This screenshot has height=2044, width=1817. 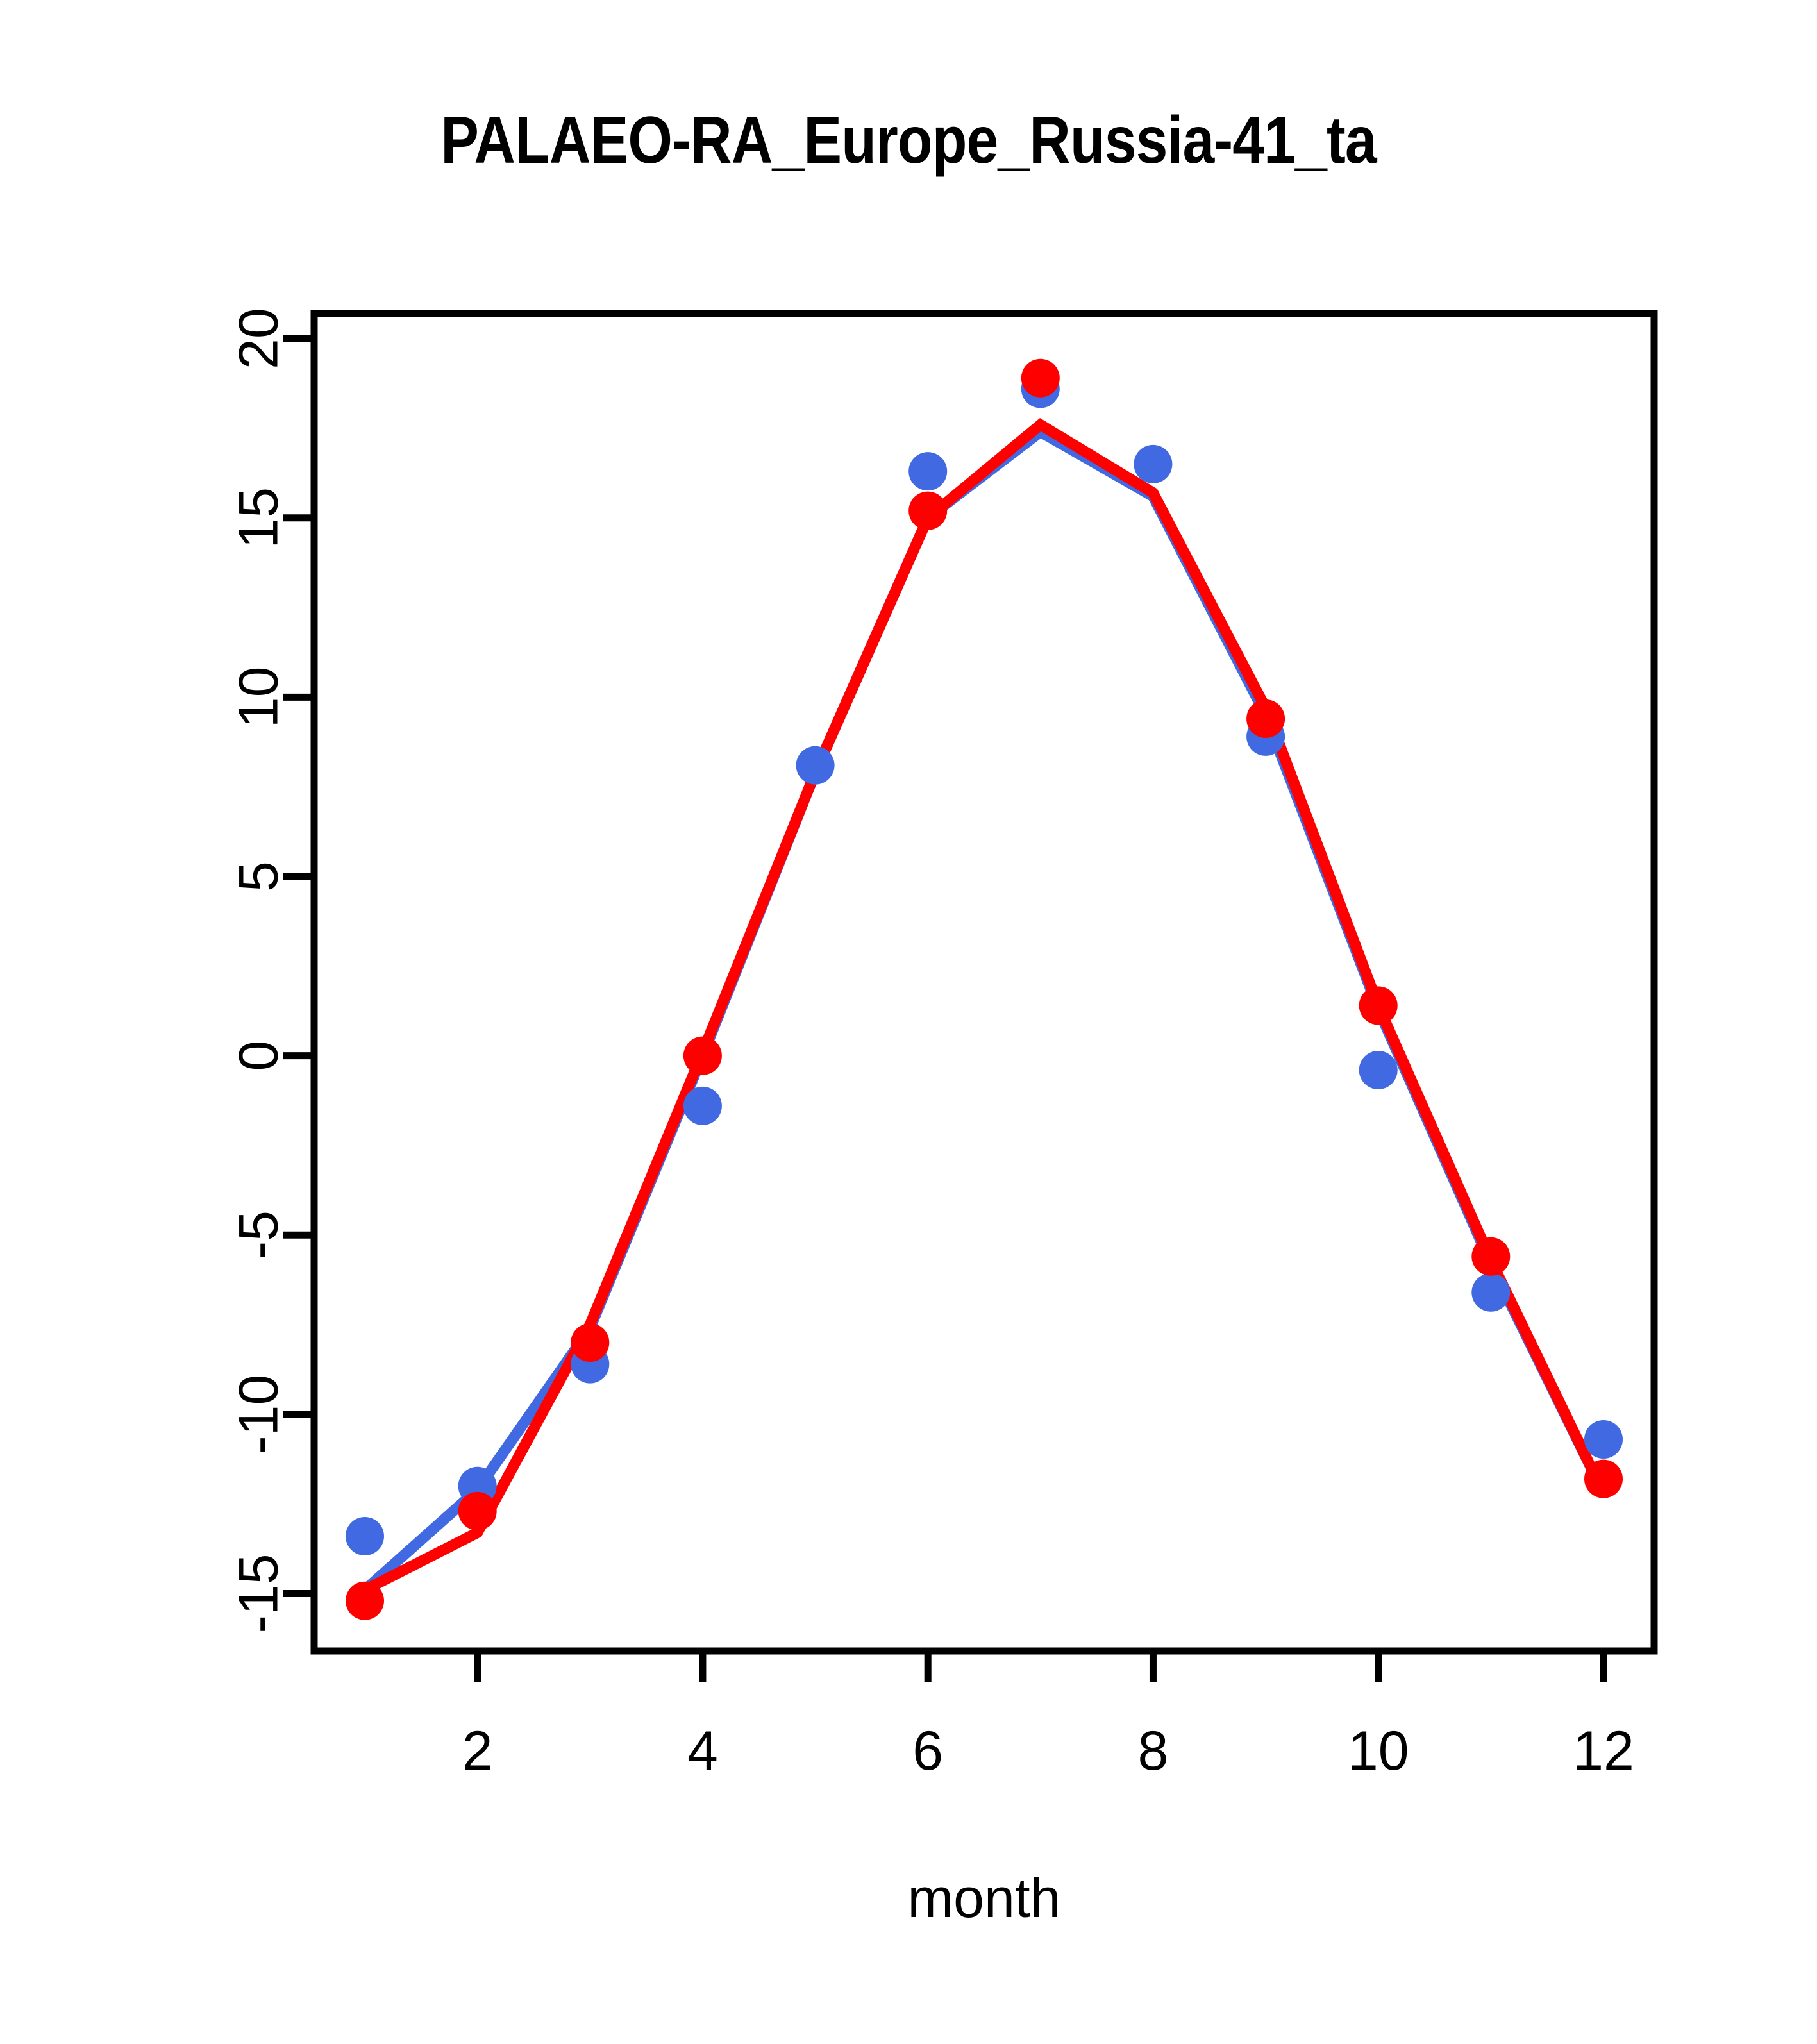 What do you see at coordinates (259, 1594) in the screenshot?
I see `y-axis-tick-label: -15` at bounding box center [259, 1594].